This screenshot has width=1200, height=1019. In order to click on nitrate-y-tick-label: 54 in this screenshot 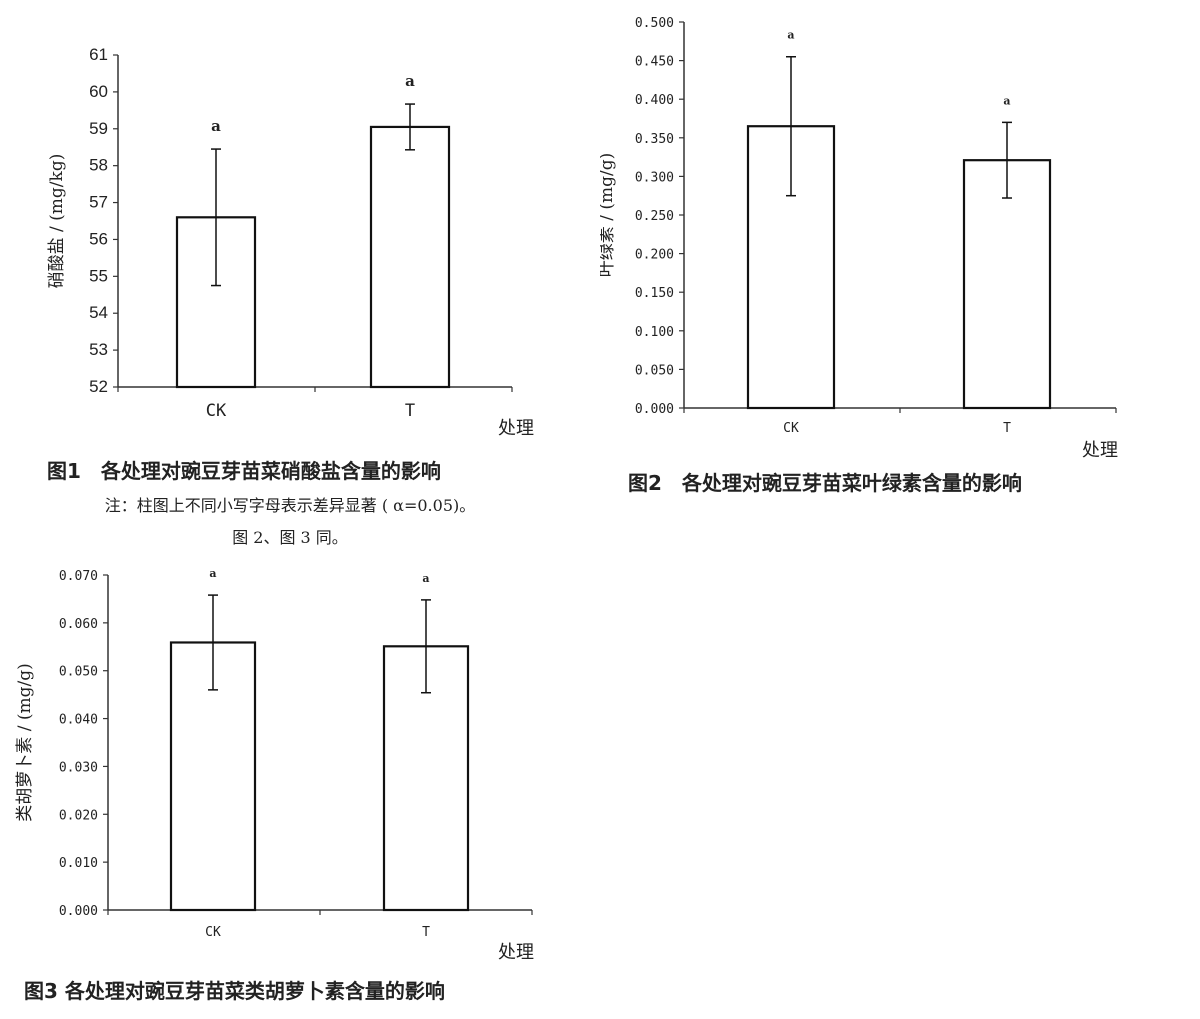, I will do `click(98, 312)`.